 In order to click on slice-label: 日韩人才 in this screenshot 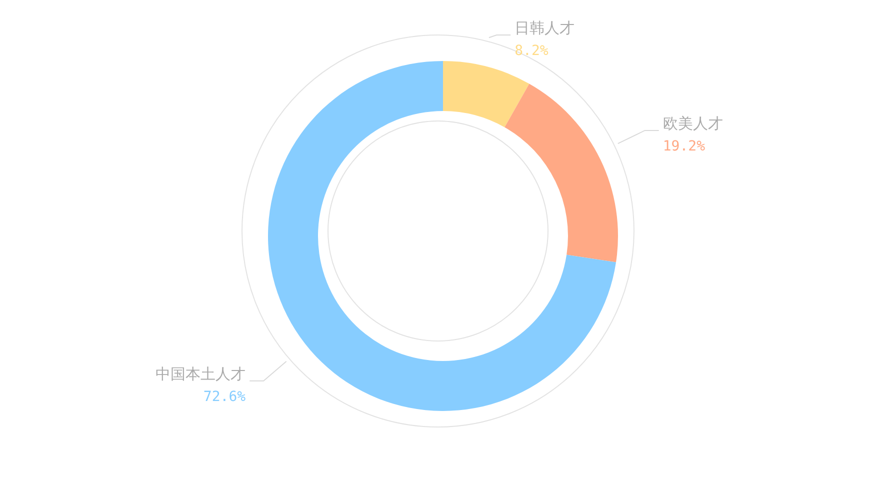, I will do `click(544, 28)`.